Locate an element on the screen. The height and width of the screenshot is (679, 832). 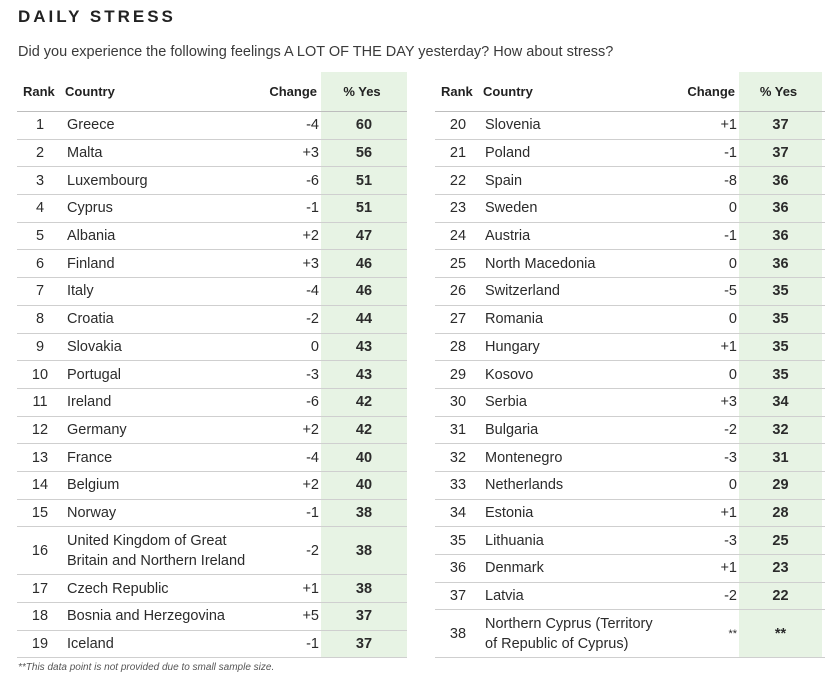
country-cell: Sweden is located at coordinates (511, 208).